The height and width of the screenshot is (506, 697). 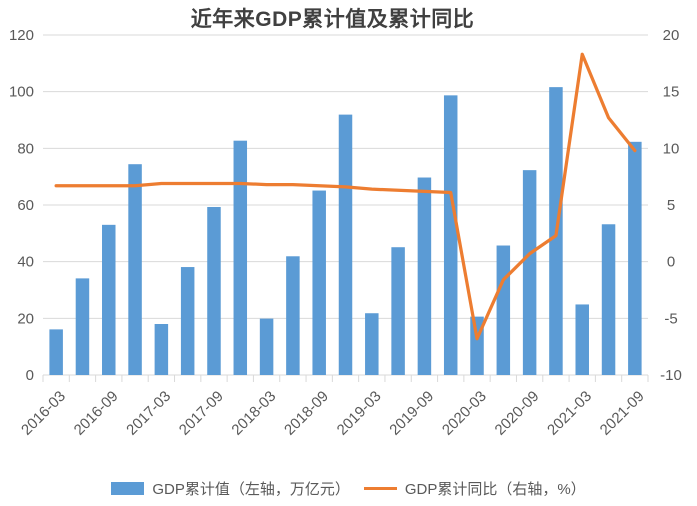 I want to click on left-axis-tick-label: 20, so click(x=25, y=318).